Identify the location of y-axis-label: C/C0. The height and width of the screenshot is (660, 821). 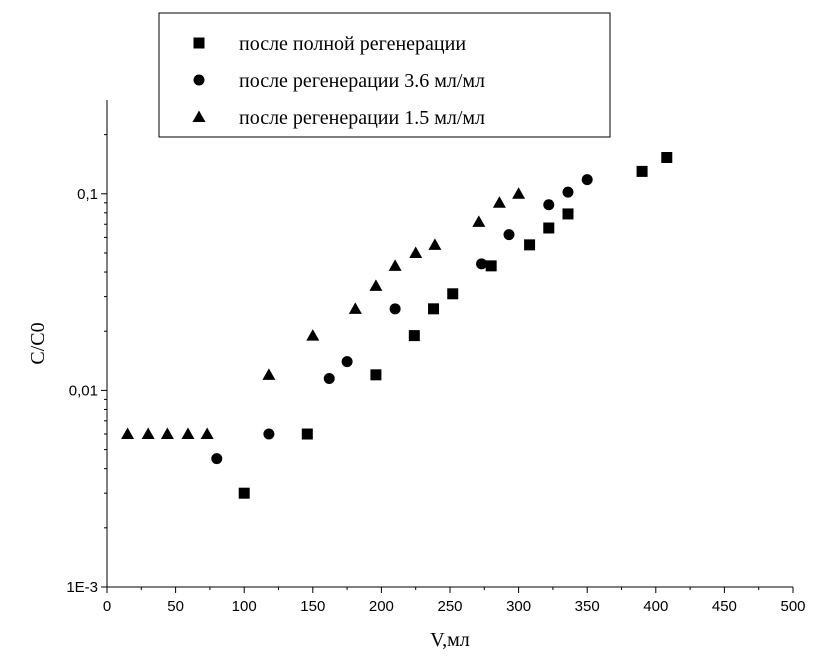
(38, 343).